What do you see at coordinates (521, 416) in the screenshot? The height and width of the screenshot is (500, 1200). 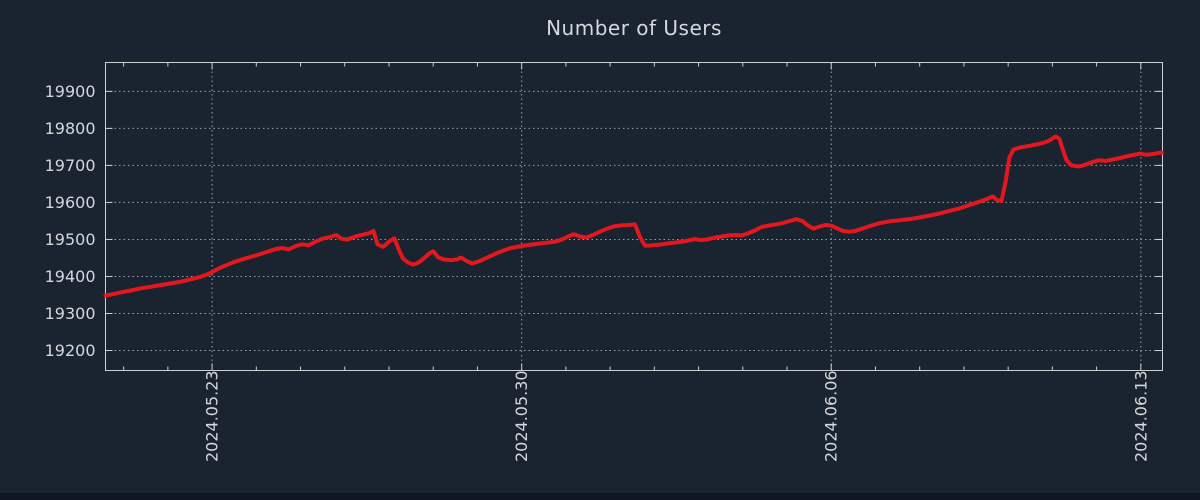 I see `x-tick-label: 2024.05.30` at bounding box center [521, 416].